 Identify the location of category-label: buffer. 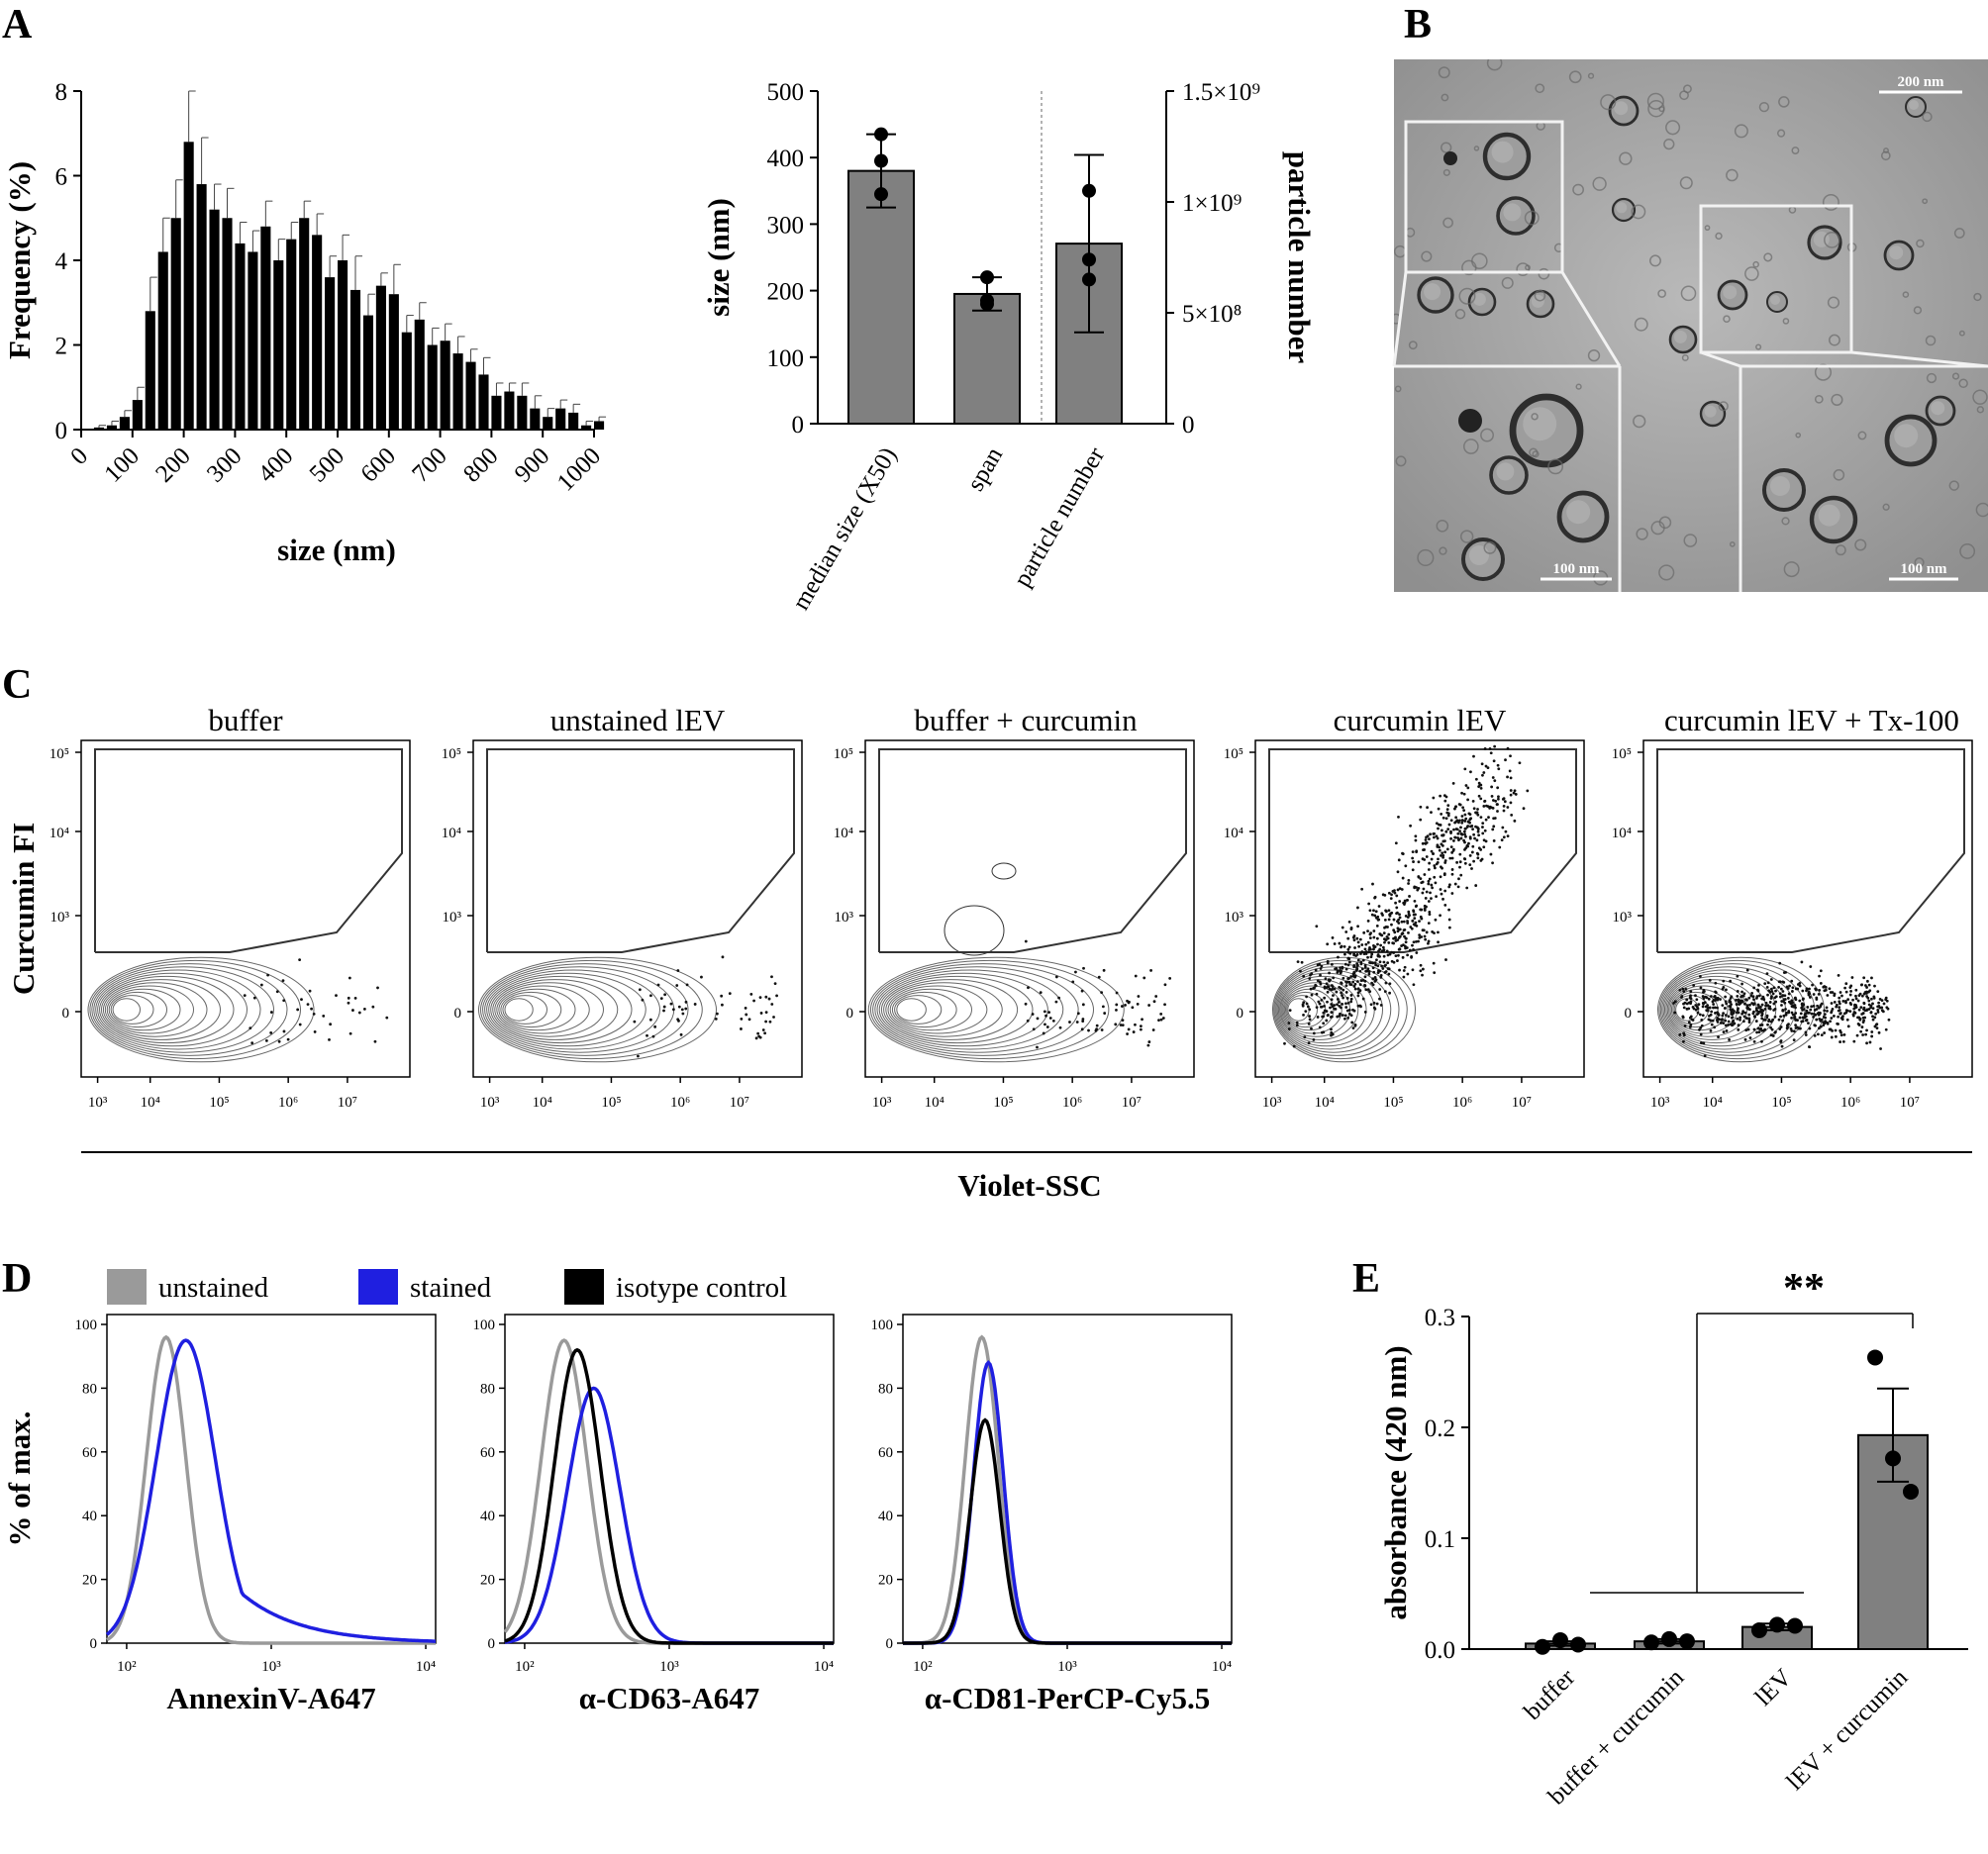
(1549, 1694).